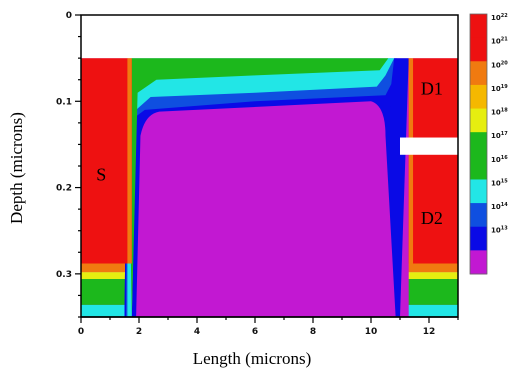 The height and width of the screenshot is (376, 518). What do you see at coordinates (429, 332) in the screenshot?
I see `x-tick-label: 12` at bounding box center [429, 332].